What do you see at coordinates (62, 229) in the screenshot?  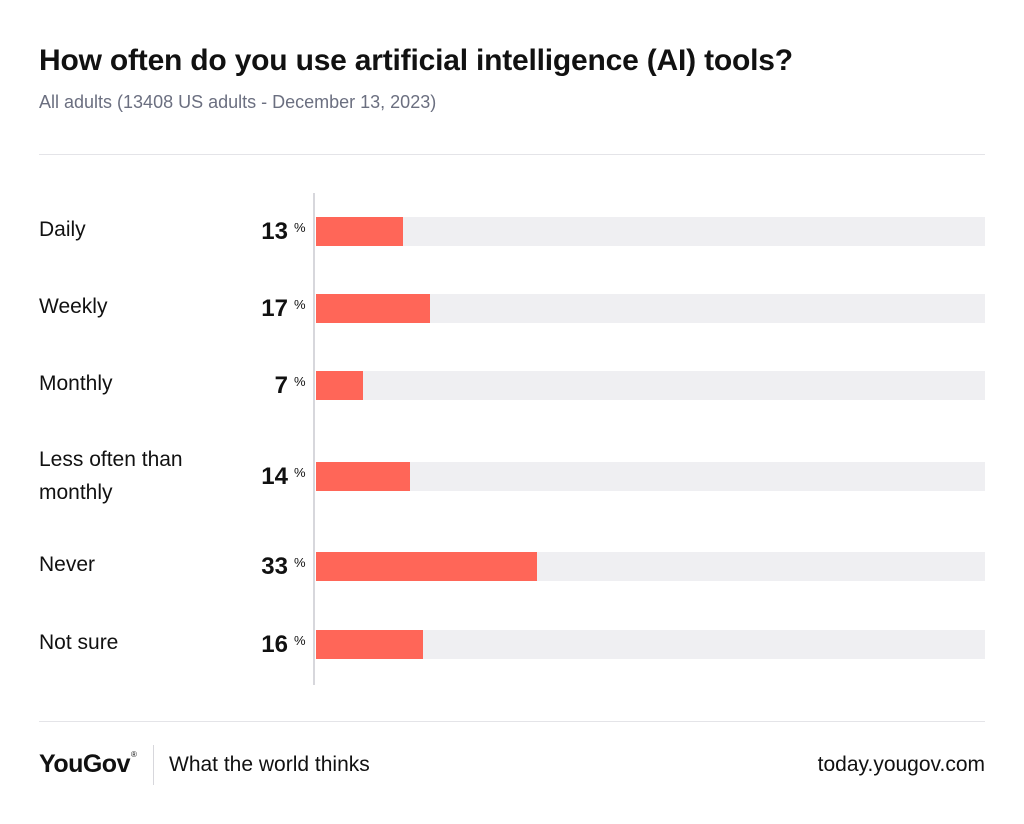 I see `category-label: Daily` at bounding box center [62, 229].